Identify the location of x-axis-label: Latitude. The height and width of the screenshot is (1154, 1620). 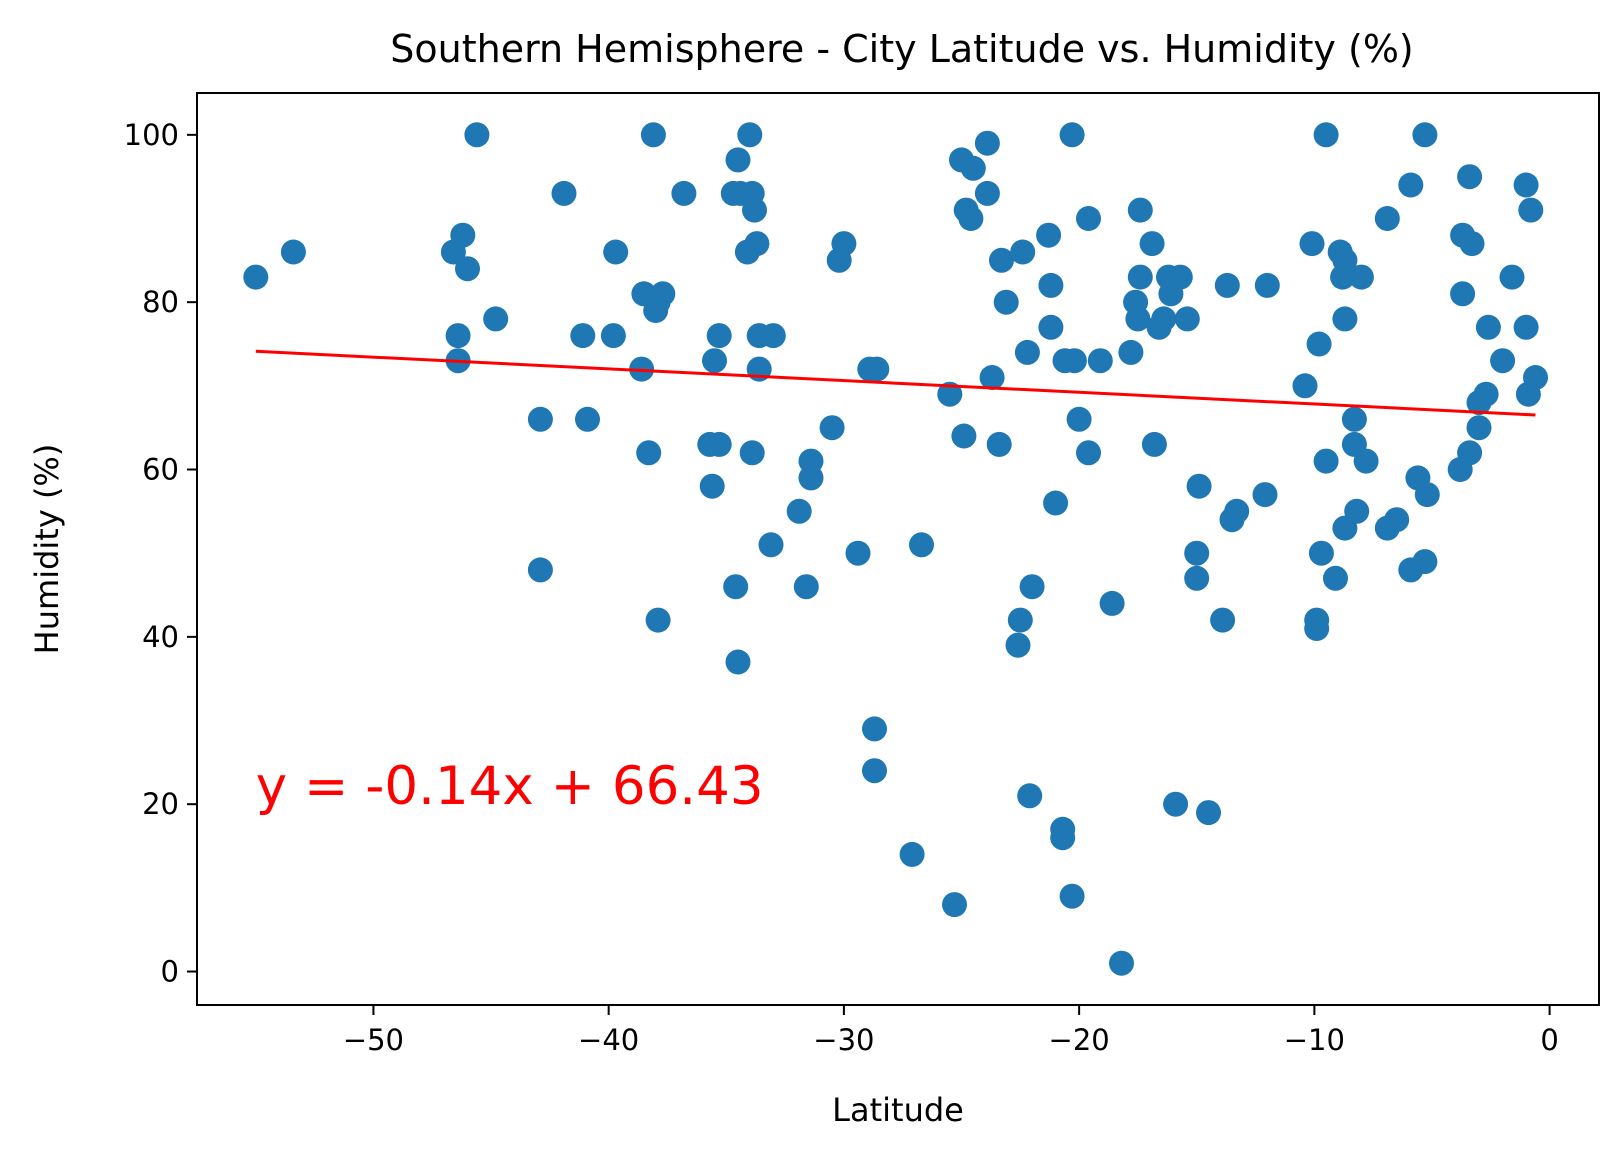
(898, 1110).